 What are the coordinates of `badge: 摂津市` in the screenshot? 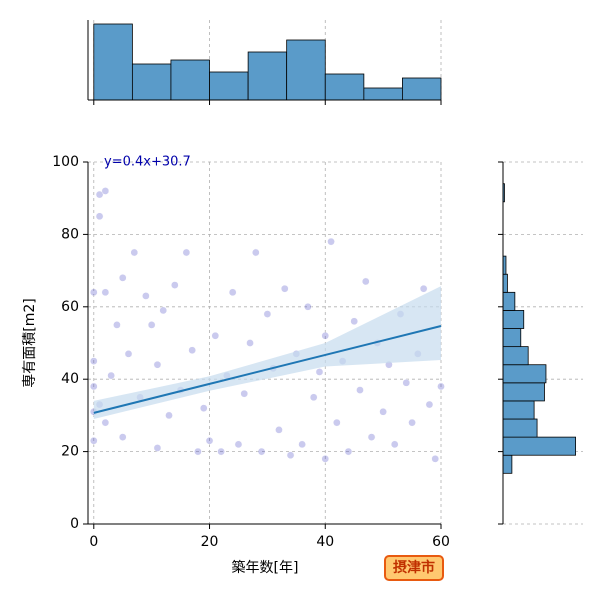 It's located at (414, 567).